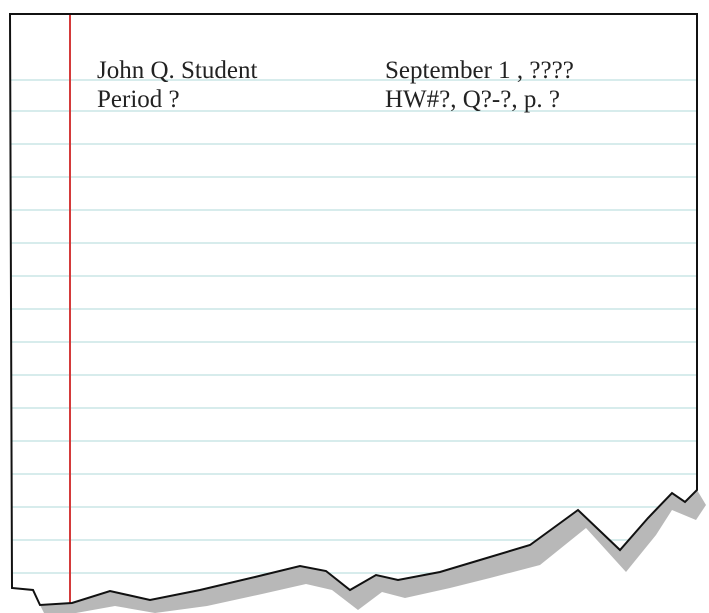 The image size is (709, 613). Describe the element at coordinates (472, 99) in the screenshot. I see `assignment: HW#?, Q?-?, p. ?` at that location.